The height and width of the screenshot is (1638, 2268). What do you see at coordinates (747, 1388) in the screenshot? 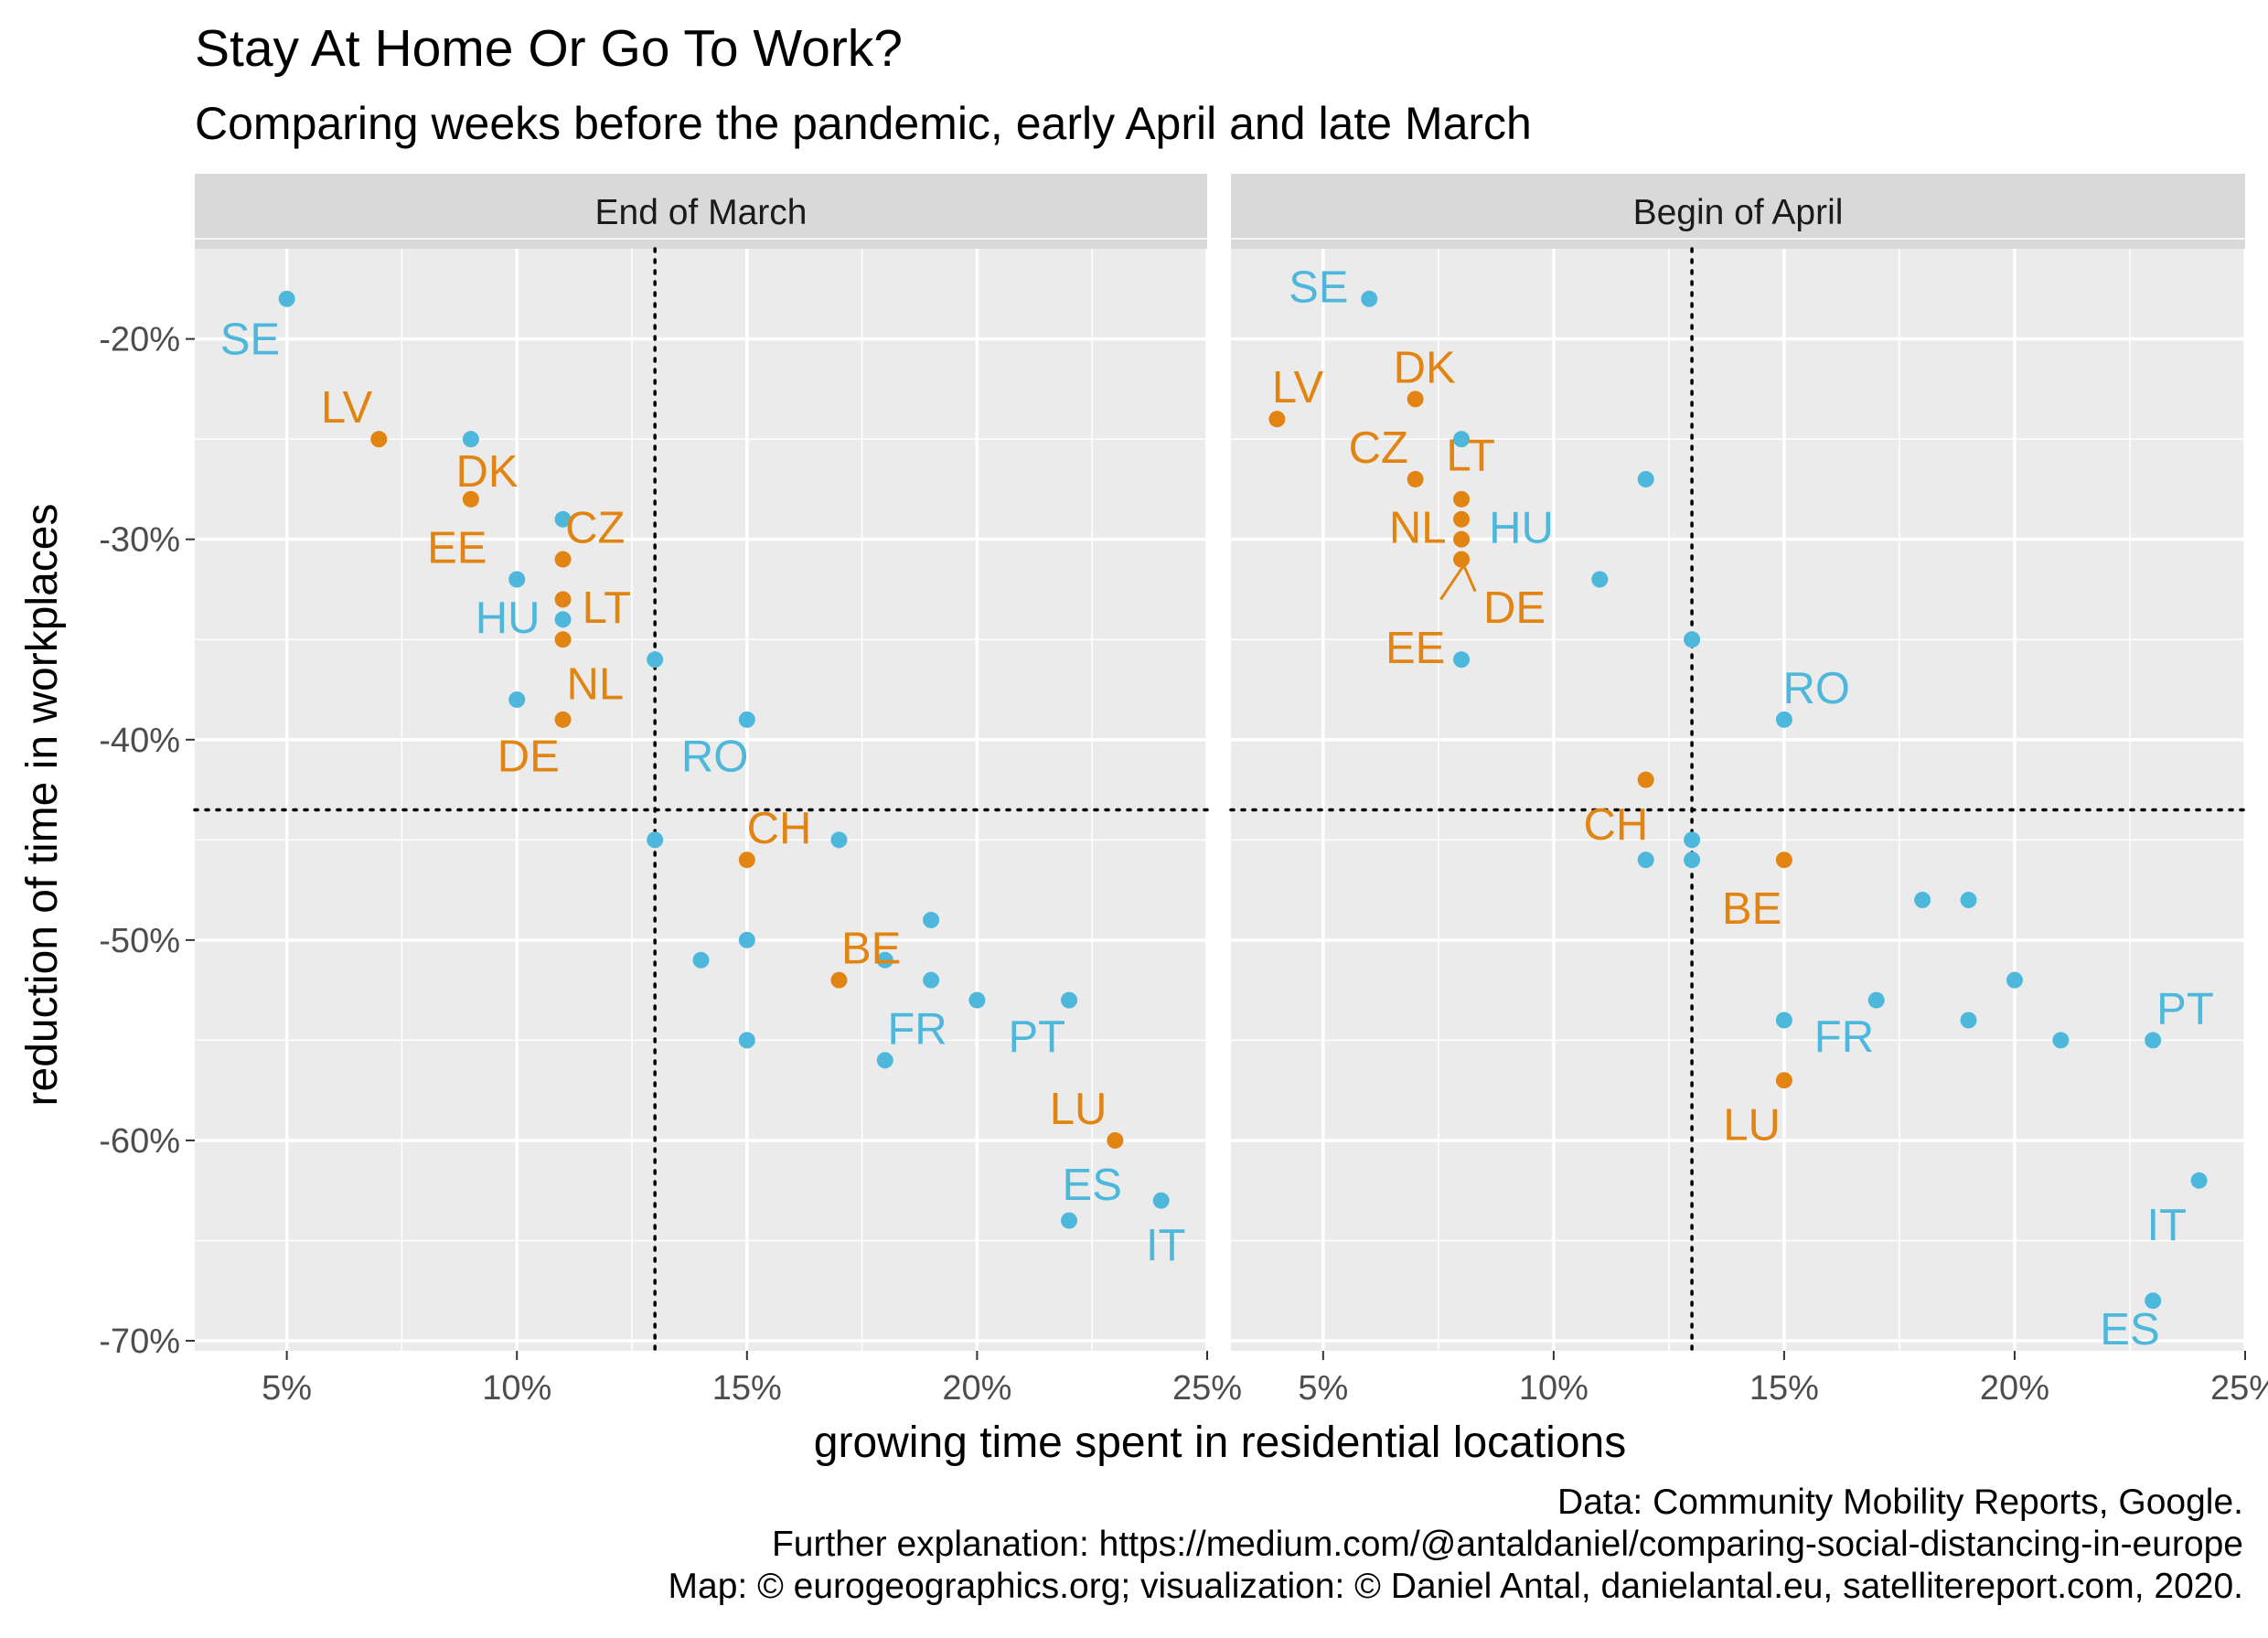
I see `x-tick-label: 15%` at bounding box center [747, 1388].